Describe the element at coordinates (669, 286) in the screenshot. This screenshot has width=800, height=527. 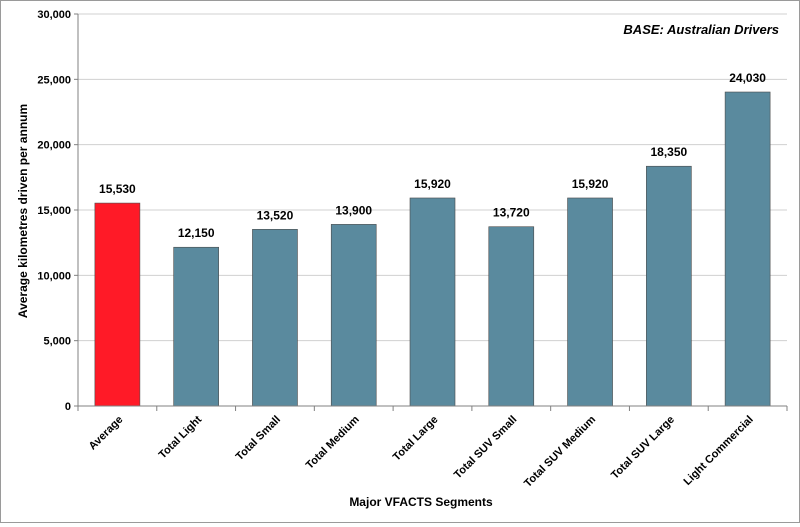
I see `bar-total-suv-large` at that location.